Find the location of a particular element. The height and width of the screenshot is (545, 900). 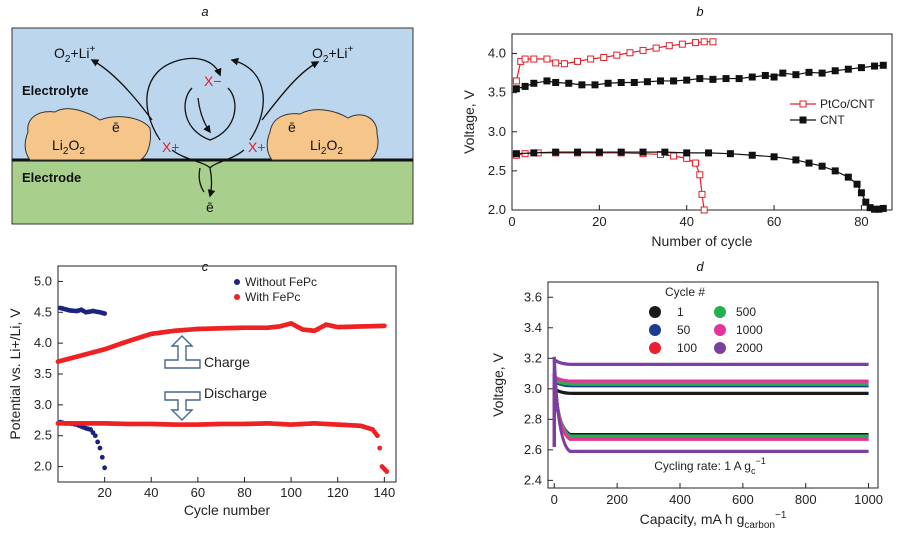

li2o2-right-label: Li2O2 is located at coordinates (326, 147).